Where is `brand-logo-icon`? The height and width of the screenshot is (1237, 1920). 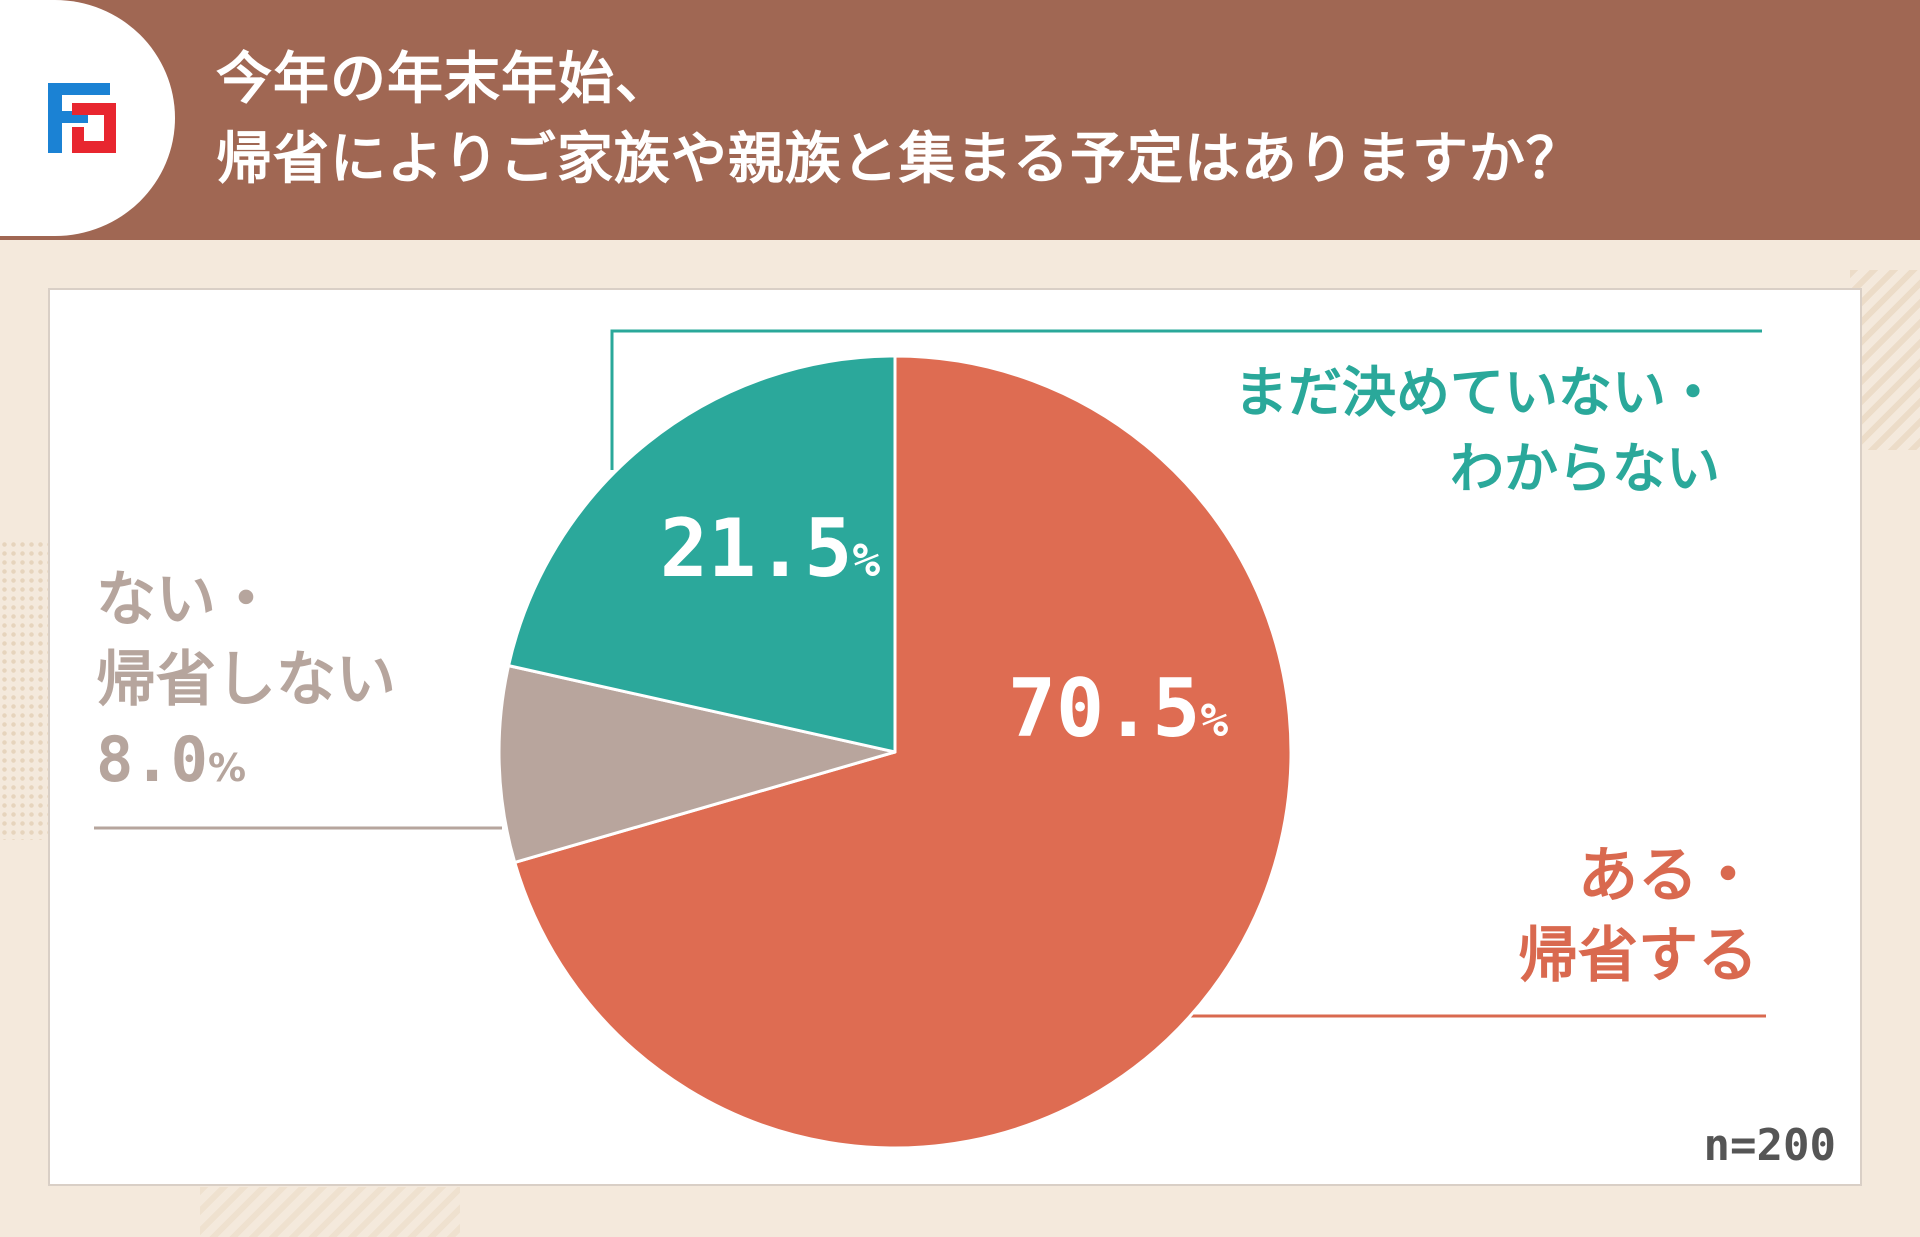 brand-logo-icon is located at coordinates (82, 118).